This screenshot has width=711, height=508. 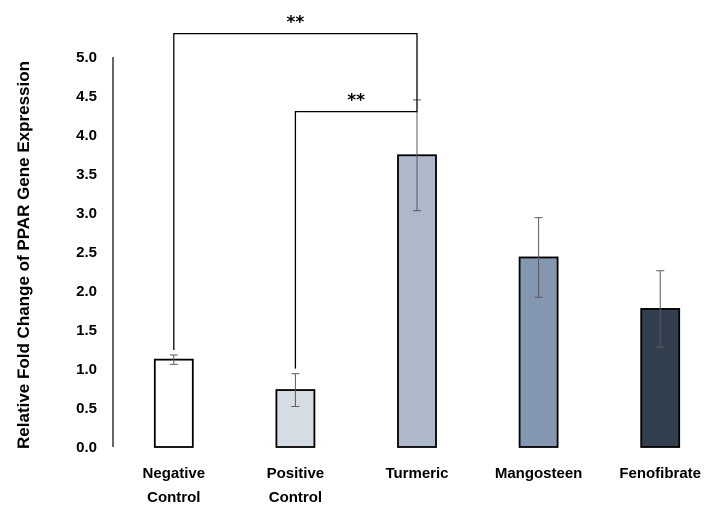 I want to click on x-tick-label-line: Negative, so click(x=174, y=473).